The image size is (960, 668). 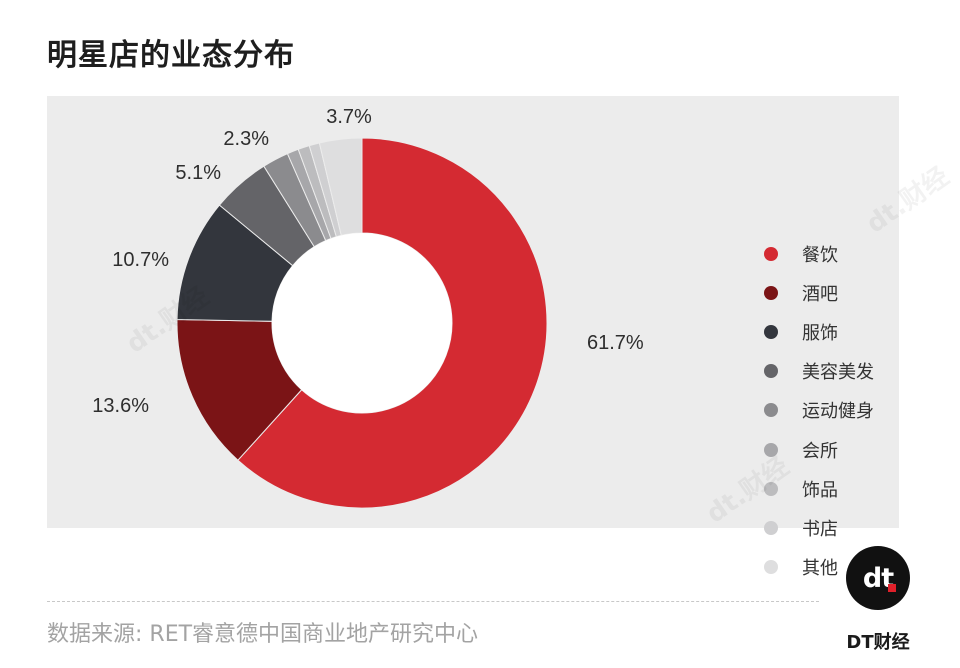 What do you see at coordinates (615, 343) in the screenshot?
I see `value-label-dining: 61.7%` at bounding box center [615, 343].